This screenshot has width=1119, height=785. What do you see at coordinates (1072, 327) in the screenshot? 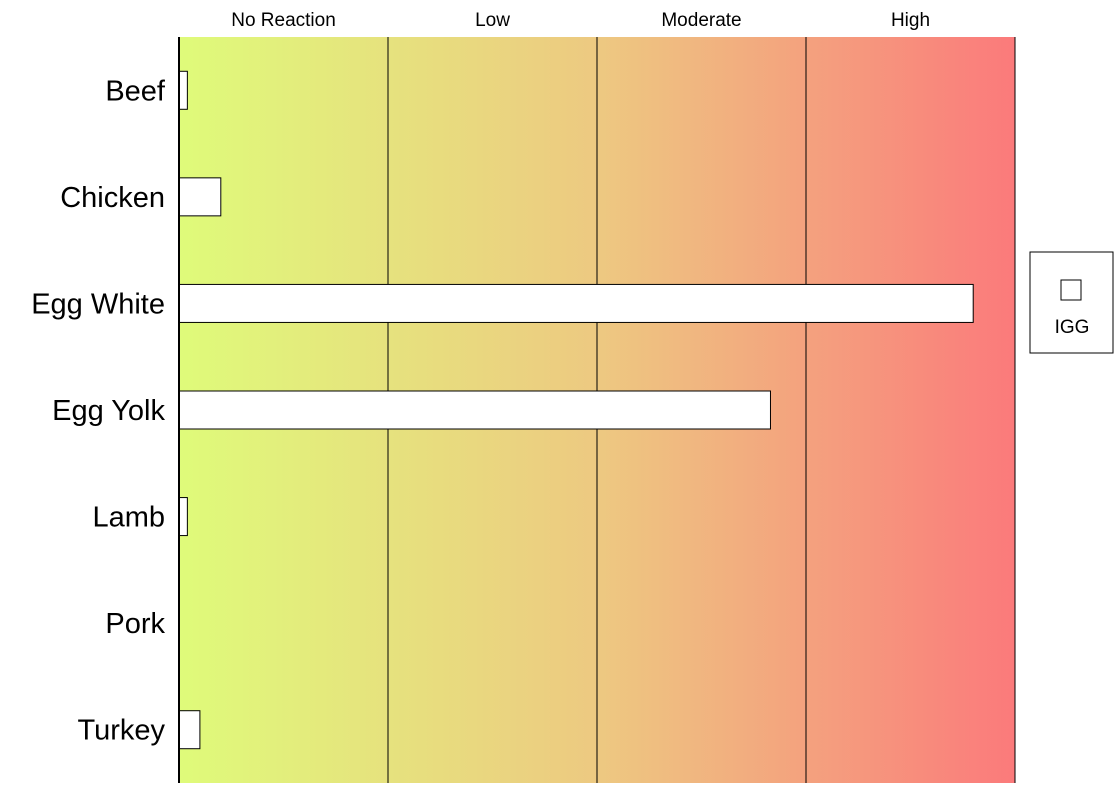
I see `legend-label: IGG` at bounding box center [1072, 327].